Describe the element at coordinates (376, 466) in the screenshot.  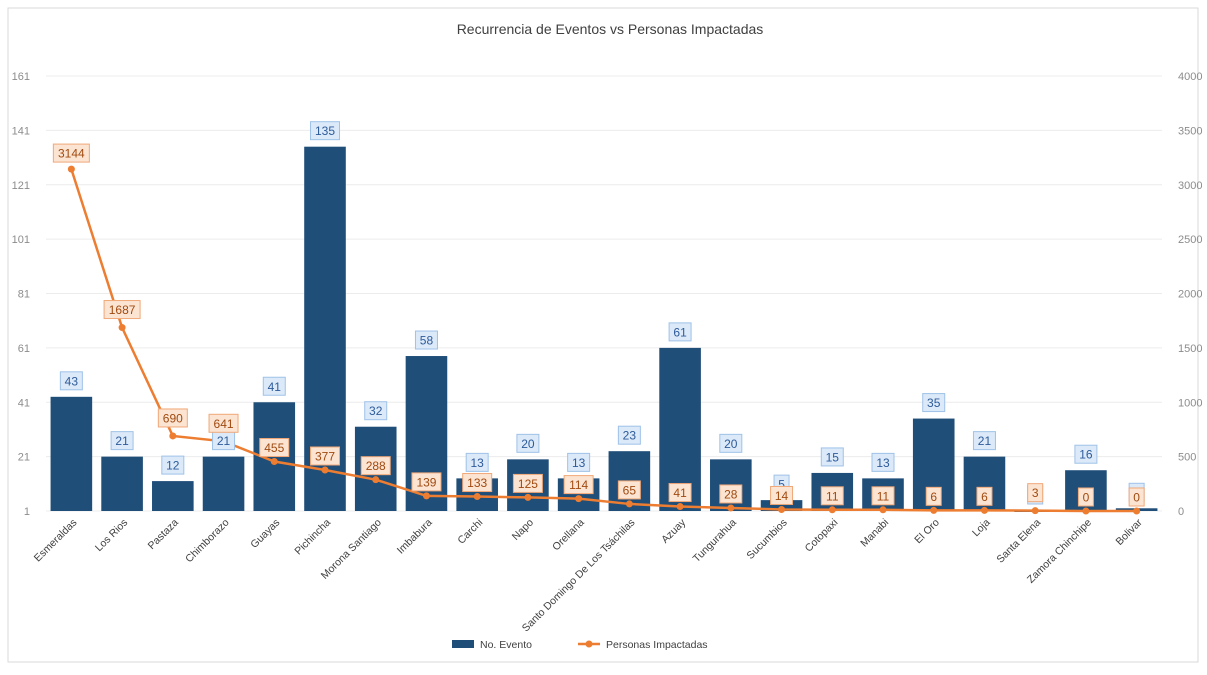
I see `line-data-label: 288` at that location.